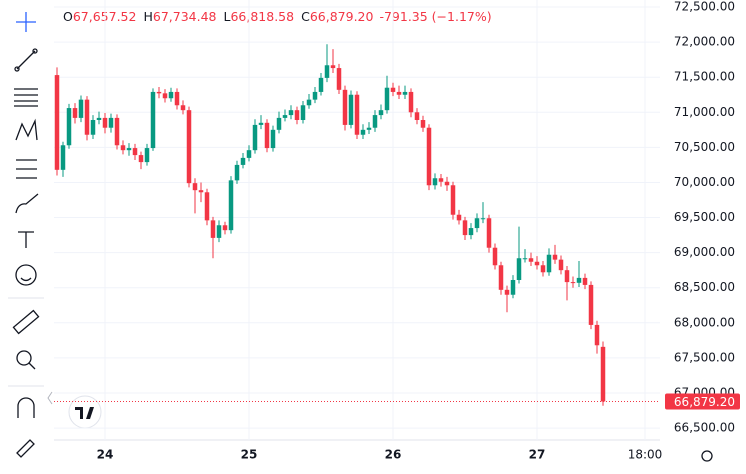  I want to click on legend-value: 67,734.48, so click(185, 16).